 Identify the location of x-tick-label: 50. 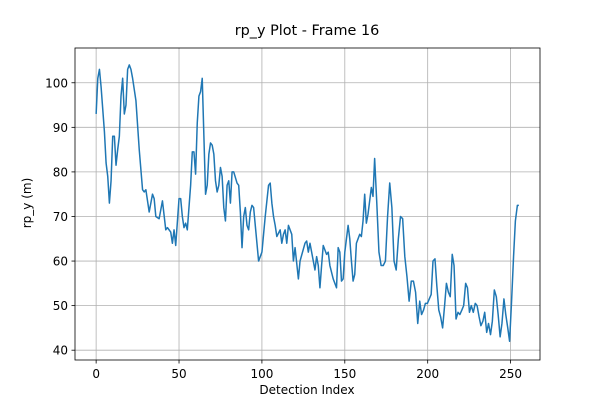
(178, 374).